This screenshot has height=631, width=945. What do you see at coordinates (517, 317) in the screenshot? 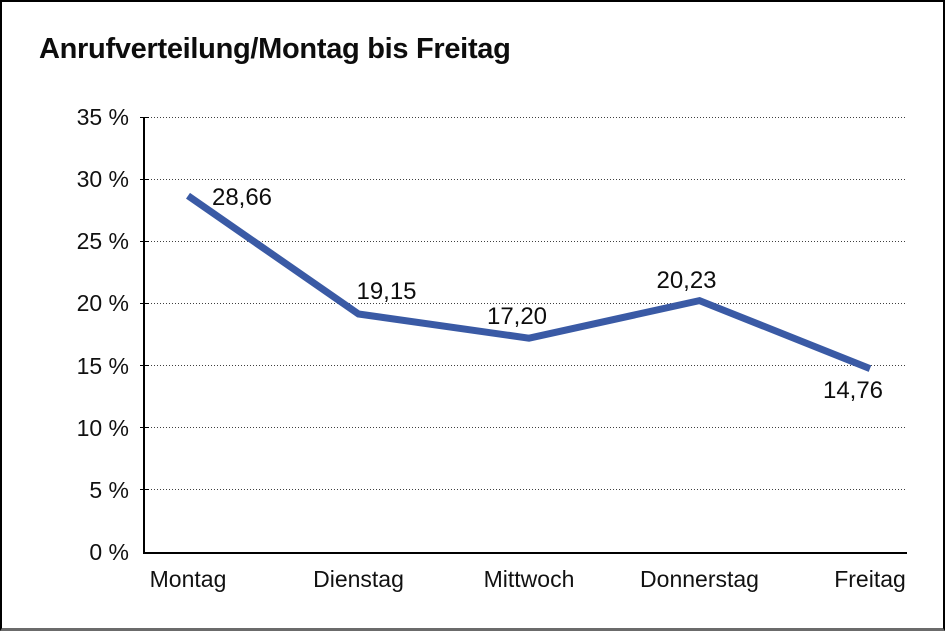
I see `data-point-label: 17,20` at bounding box center [517, 317].